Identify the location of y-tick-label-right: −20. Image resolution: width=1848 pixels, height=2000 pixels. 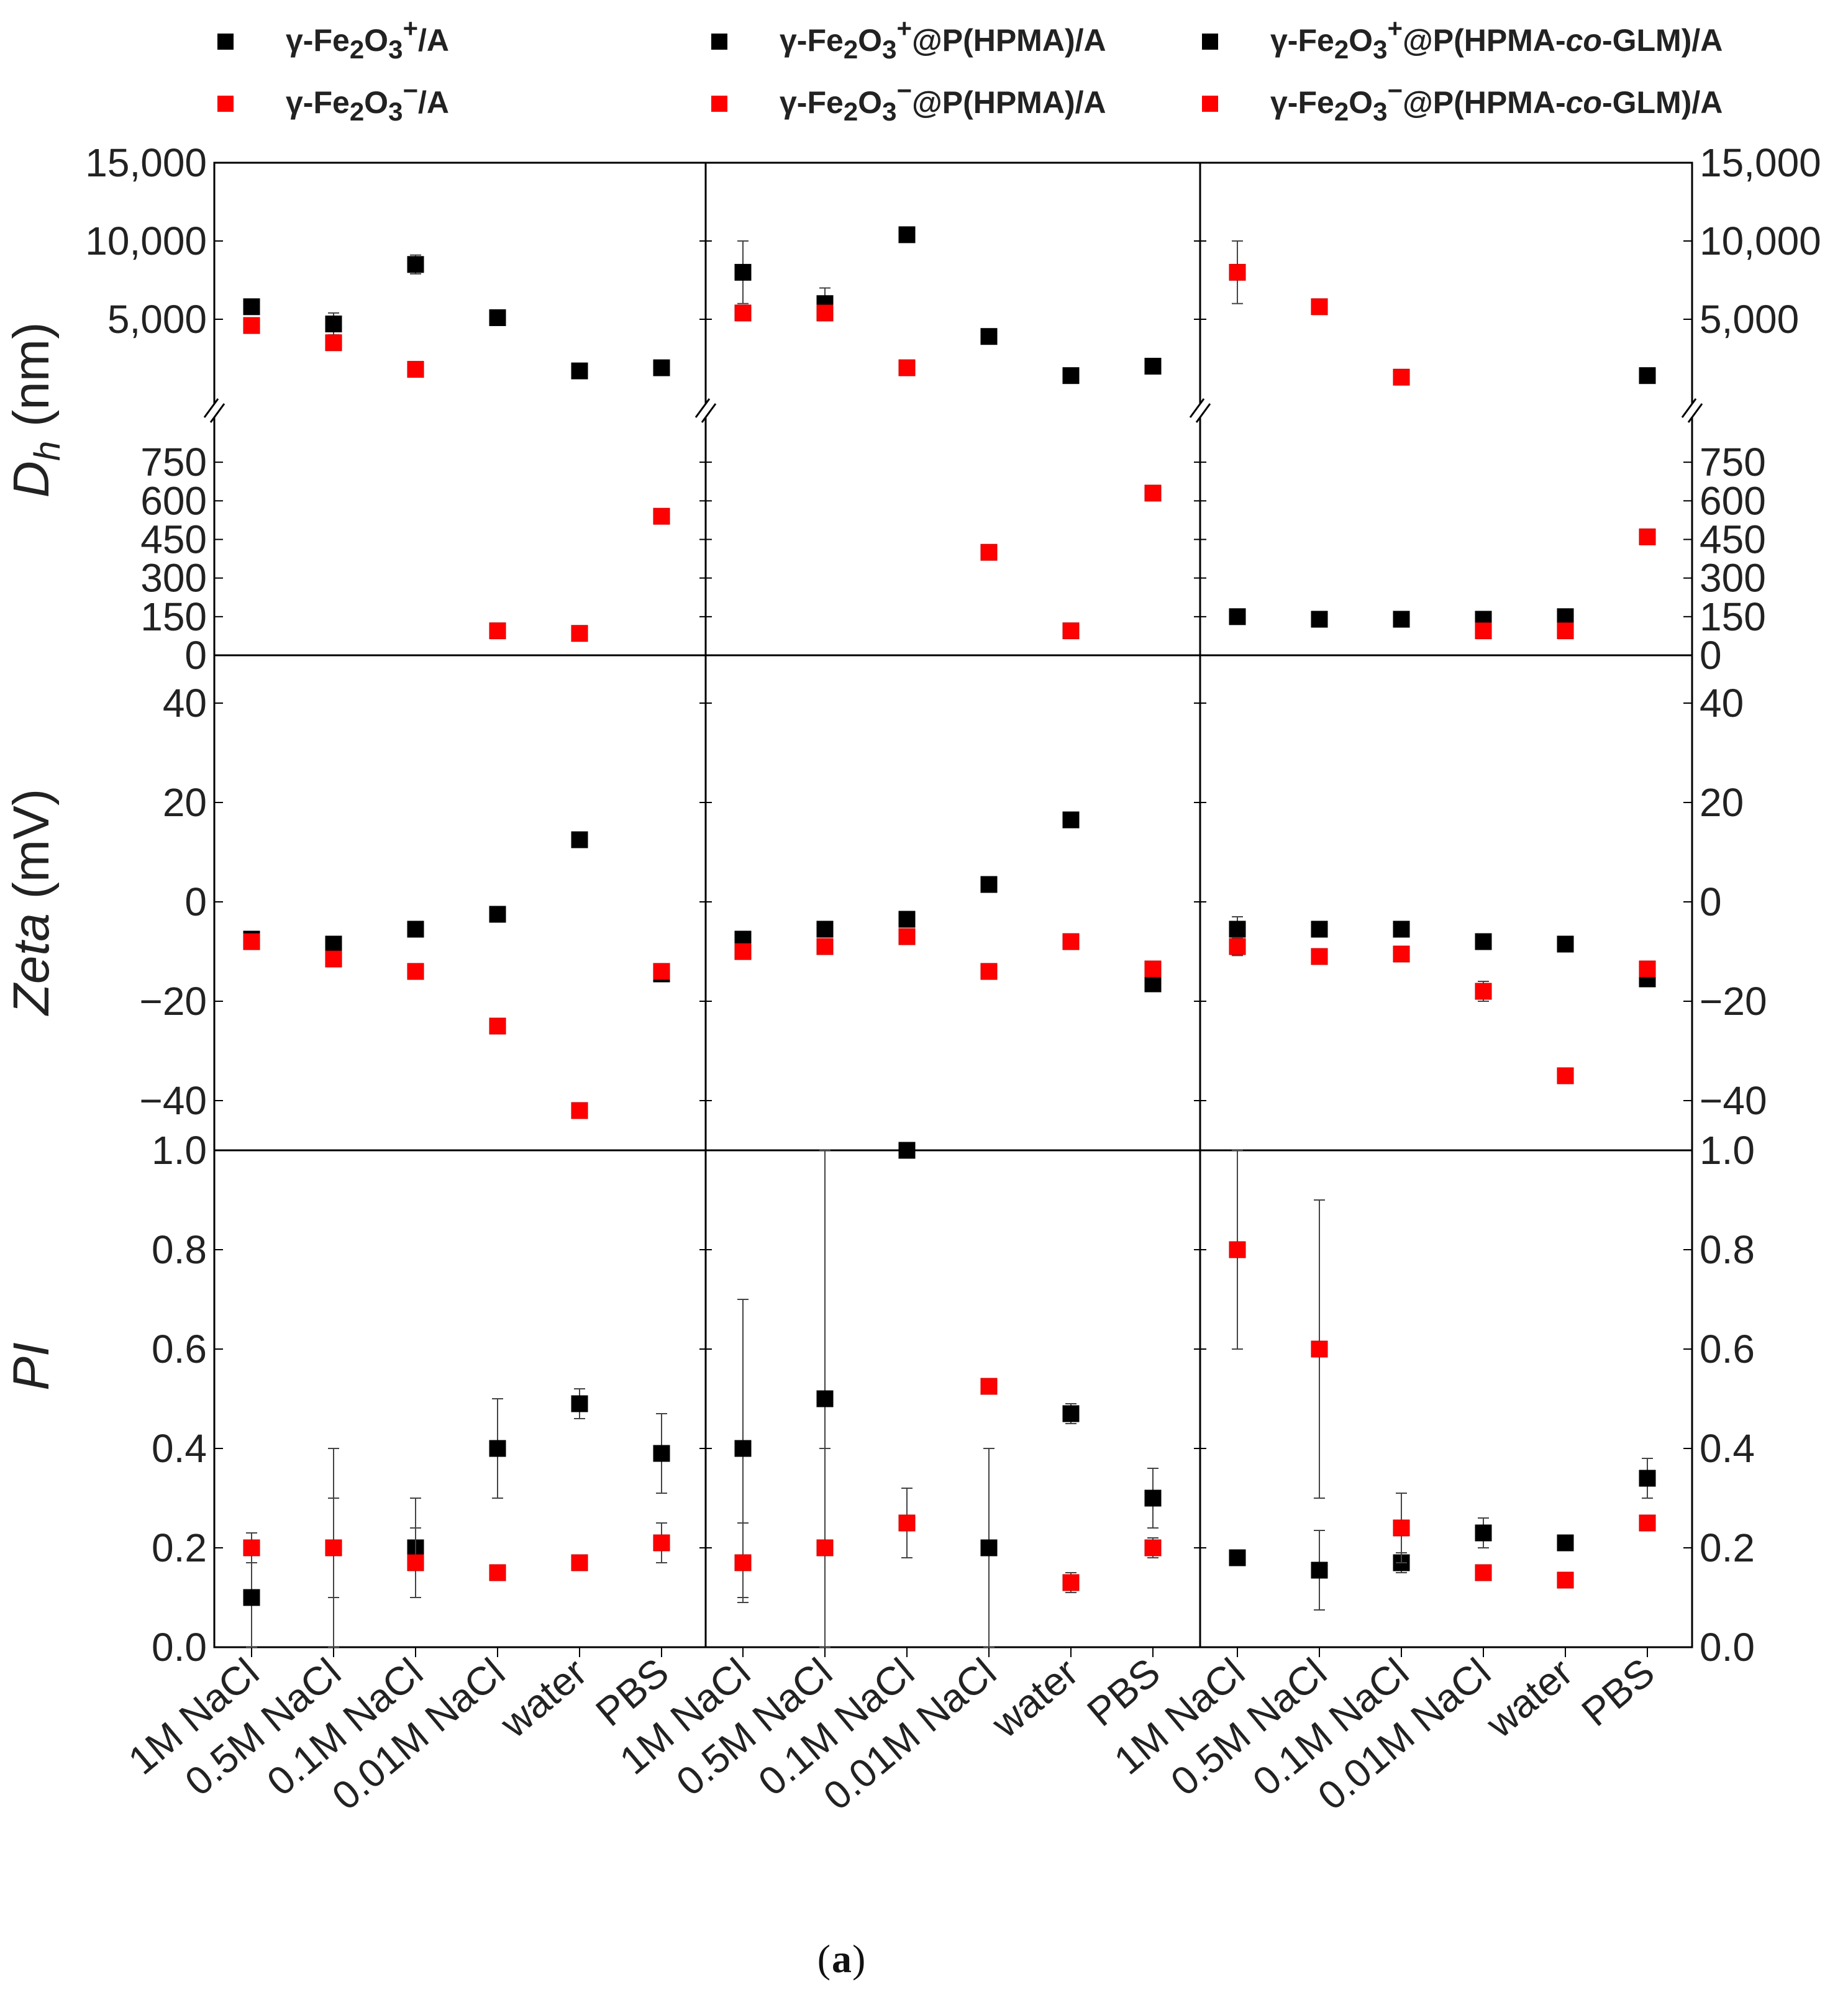
(1733, 1001).